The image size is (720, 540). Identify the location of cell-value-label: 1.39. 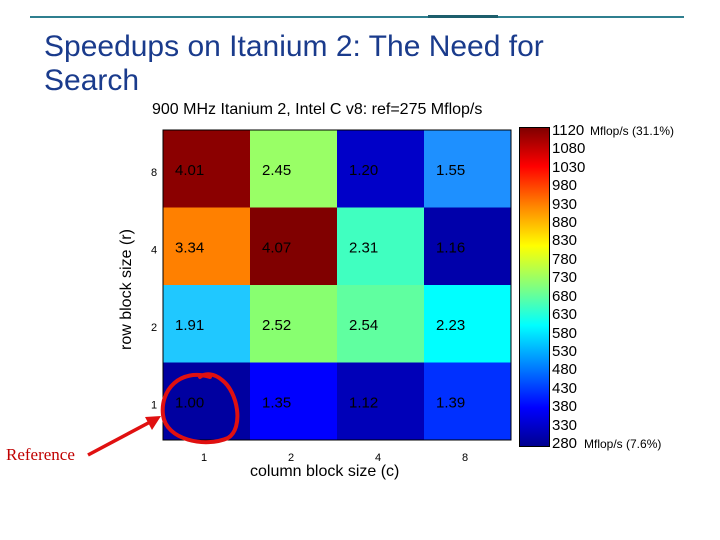
(450, 402).